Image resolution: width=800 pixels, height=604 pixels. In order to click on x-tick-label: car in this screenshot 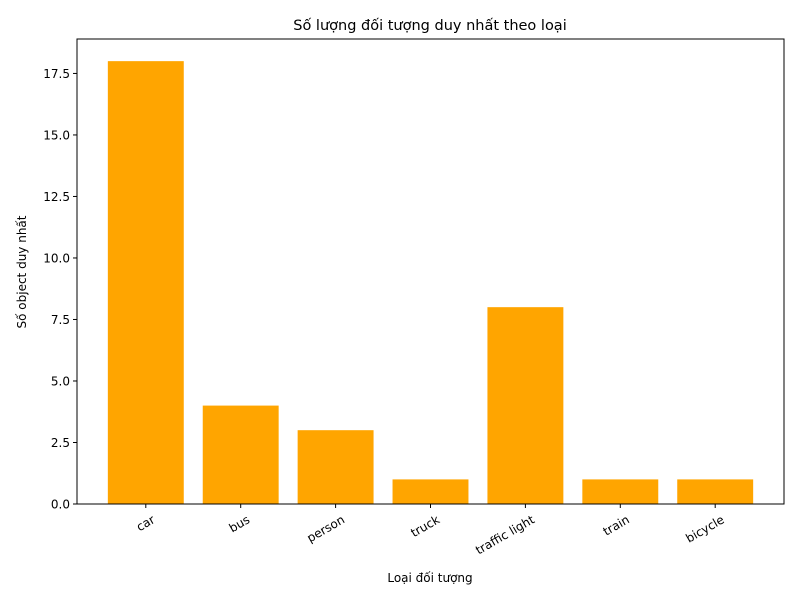, I will do `click(145, 523)`.